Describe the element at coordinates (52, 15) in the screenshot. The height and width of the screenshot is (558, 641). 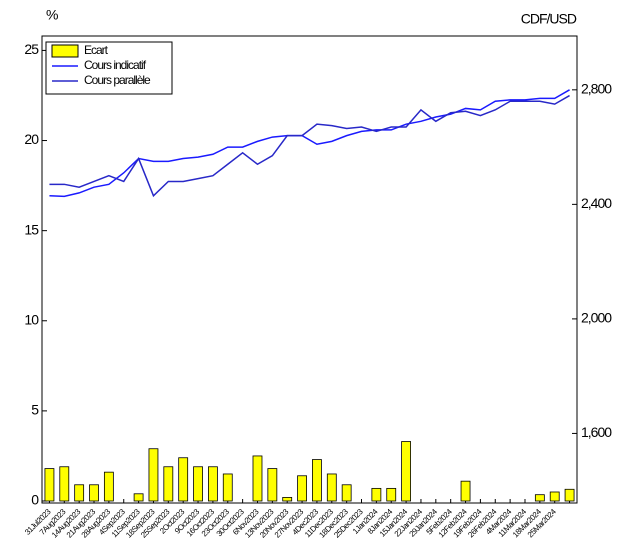
I see `y-axis-label: %` at that location.